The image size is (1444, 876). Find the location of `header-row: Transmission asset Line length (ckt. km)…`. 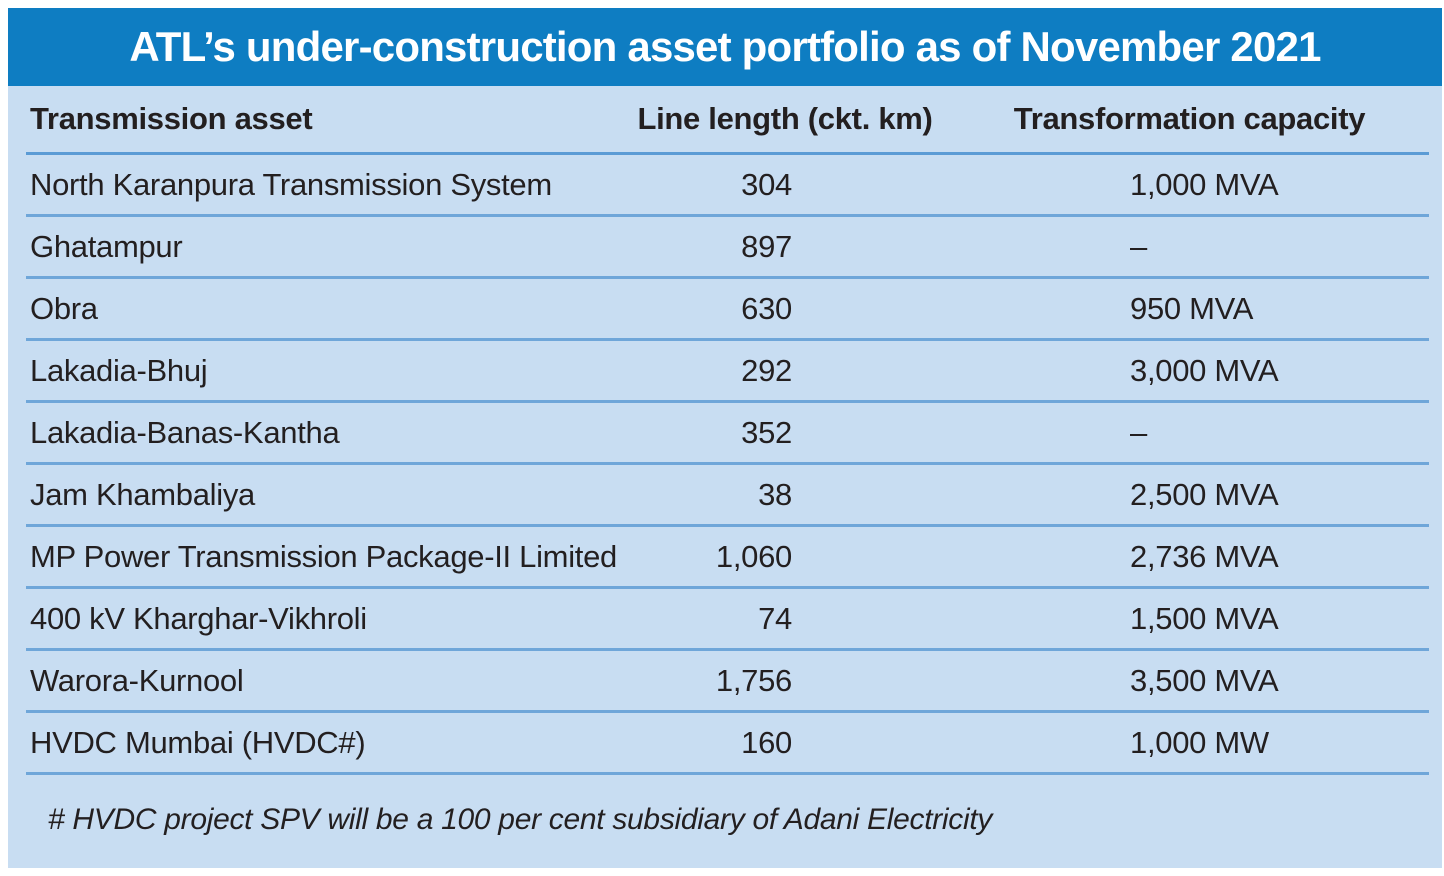

header-row: Transmission asset Line length (ckt. km)… is located at coordinates (727, 120).